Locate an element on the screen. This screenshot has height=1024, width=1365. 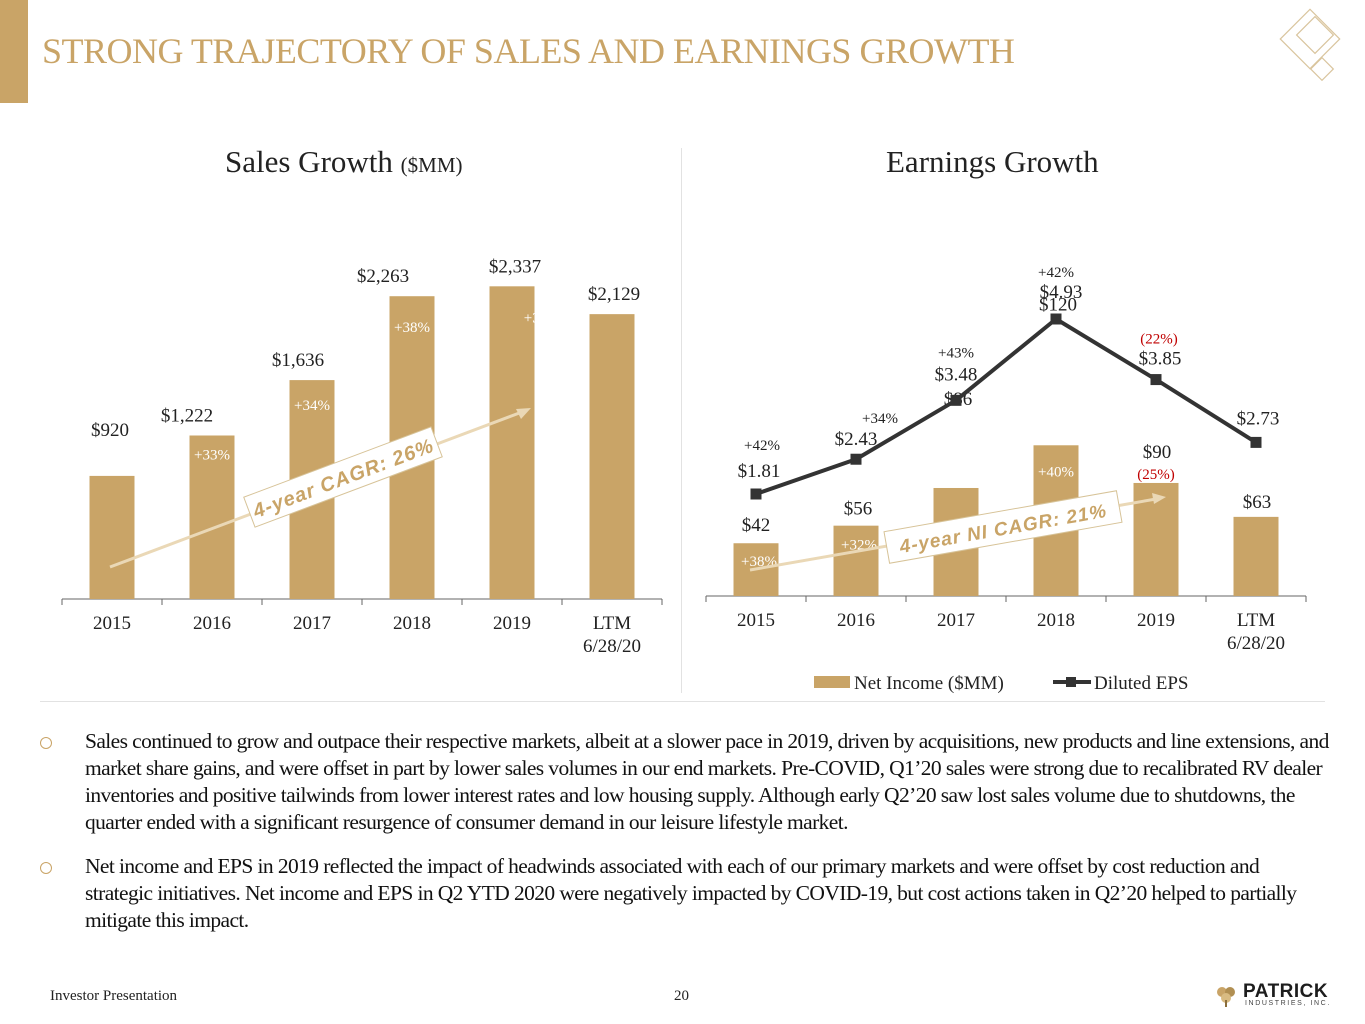
sales-chart-title: Sales Growth ($MM) is located at coordinates (344, 162).